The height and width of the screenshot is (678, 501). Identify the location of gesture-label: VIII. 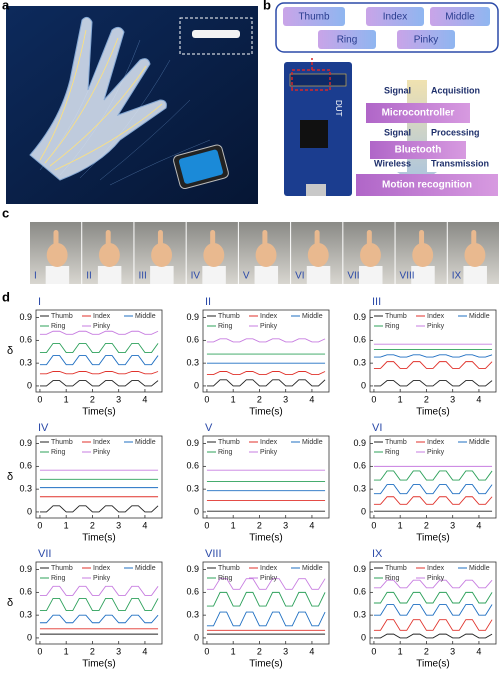
(407, 276).